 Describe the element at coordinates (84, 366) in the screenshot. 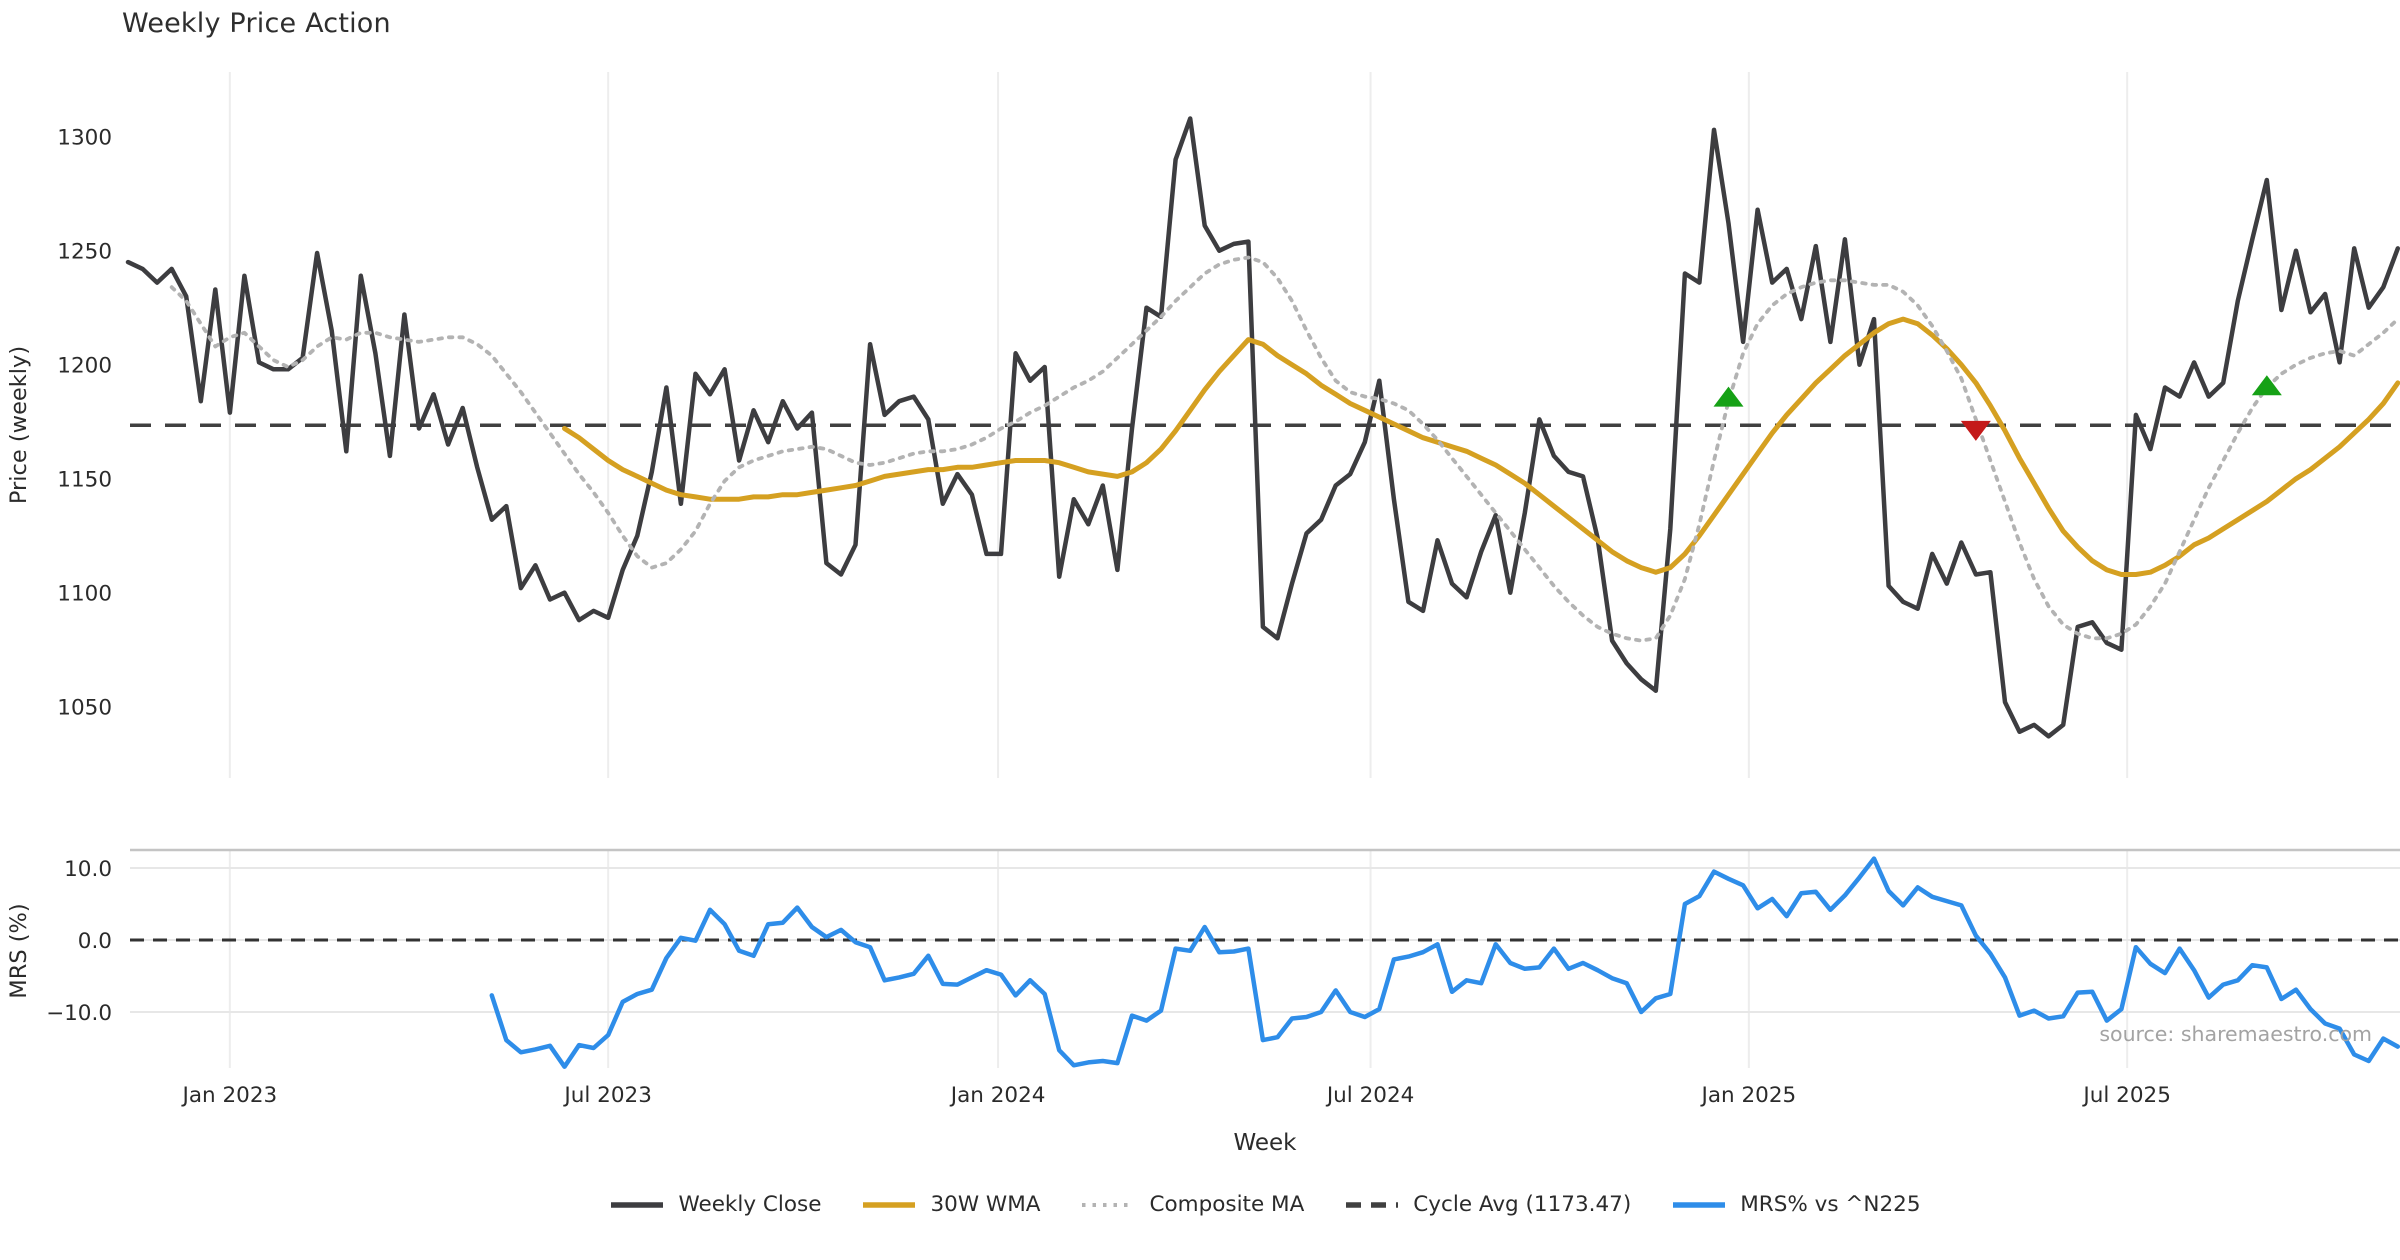

I see `y-tick-label: 1200` at that location.